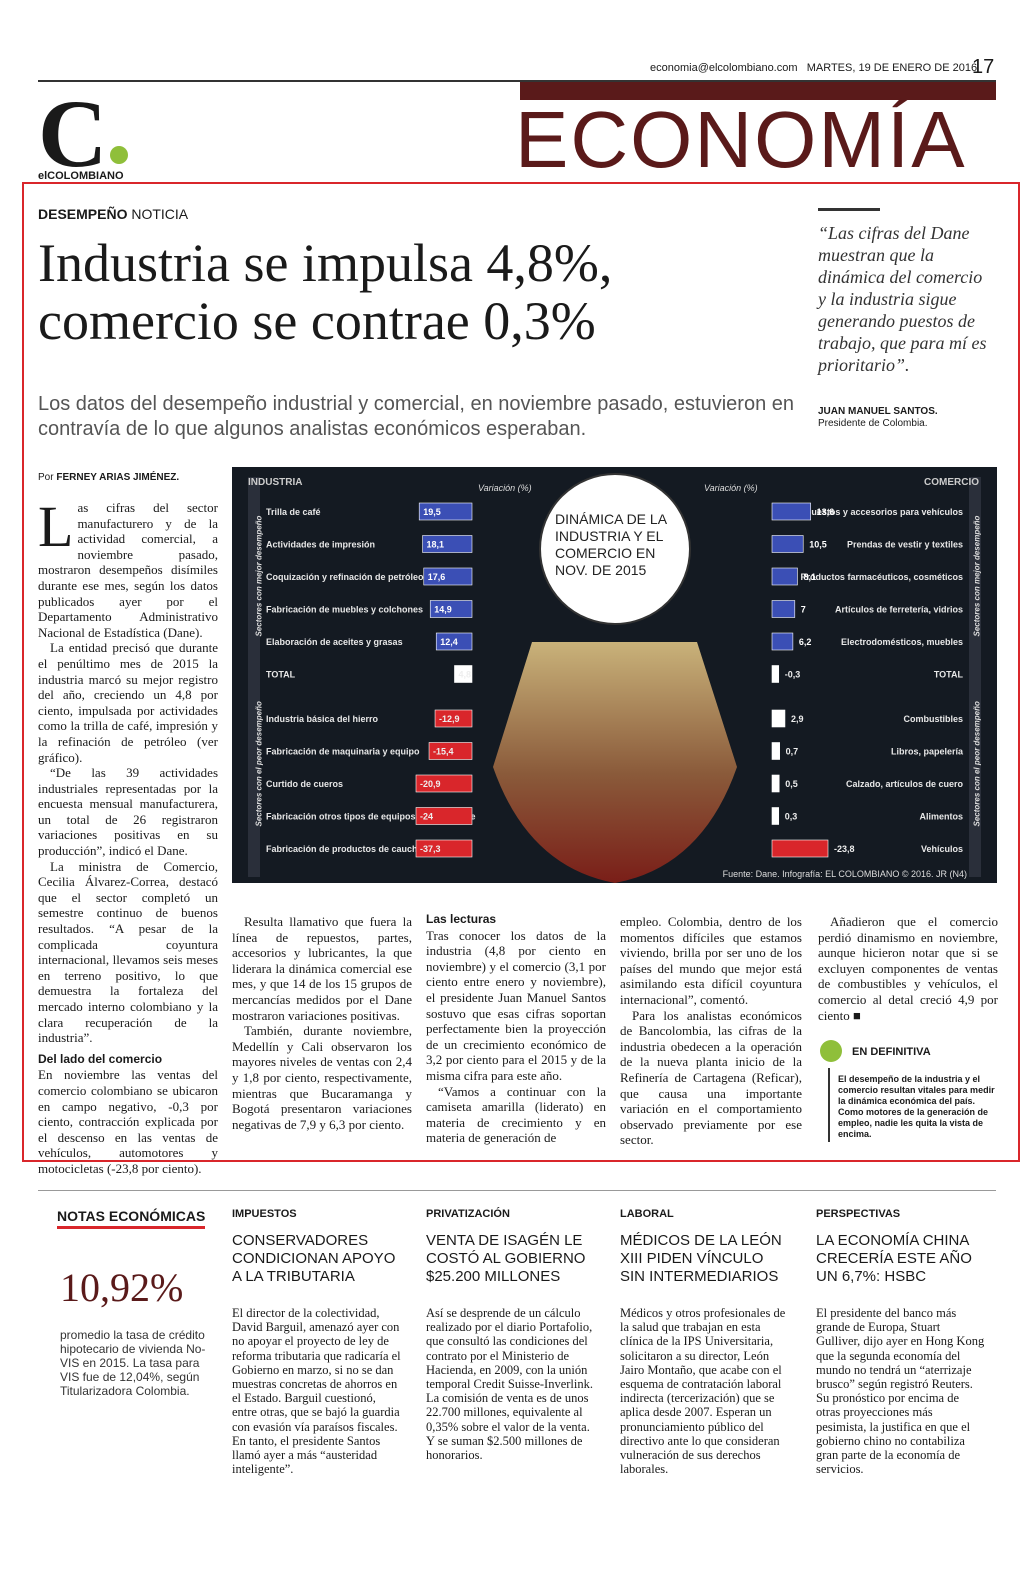 This screenshot has width=1033, height=1579. Describe the element at coordinates (432, 512) in the screenshot. I see `industria-value-label: 19,5` at that location.